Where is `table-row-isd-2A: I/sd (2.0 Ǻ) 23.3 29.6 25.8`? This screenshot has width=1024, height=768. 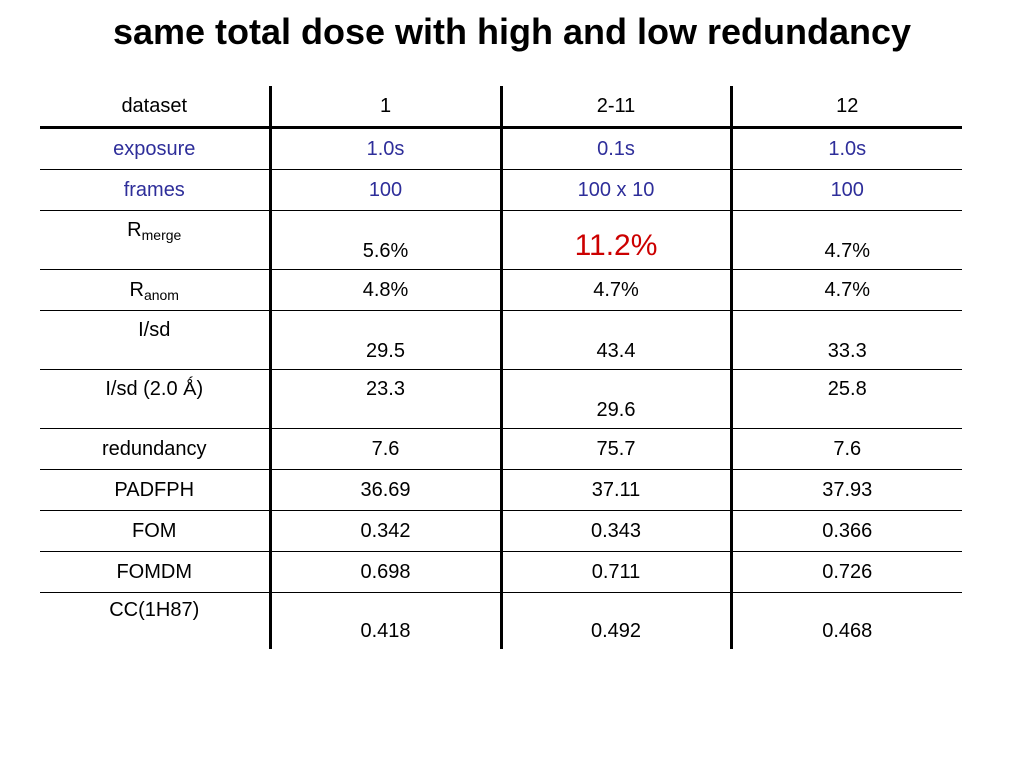 table-row-isd-2A: I/sd (2.0 Ǻ) 23.3 29.6 25.8 is located at coordinates (501, 399).